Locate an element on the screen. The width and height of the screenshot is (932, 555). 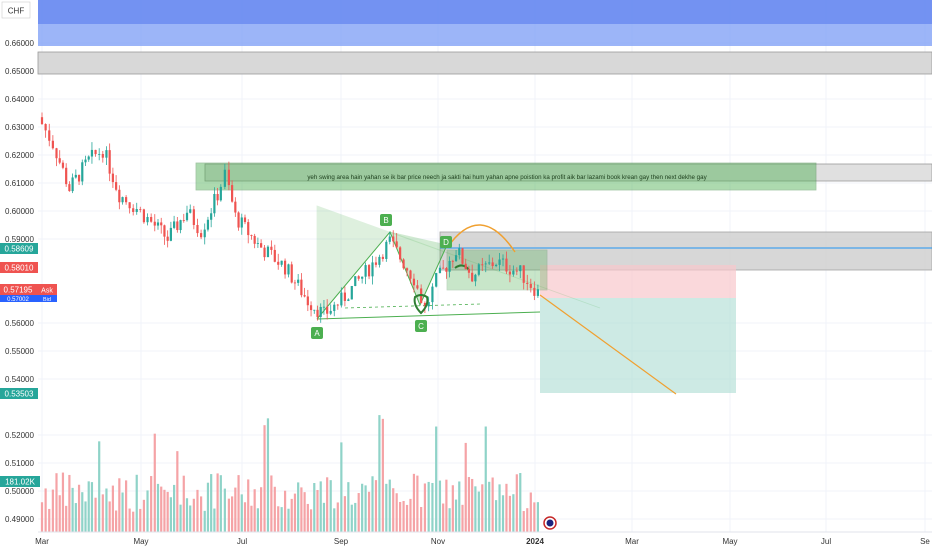
x-tick-label: May is located at coordinates (140, 541).